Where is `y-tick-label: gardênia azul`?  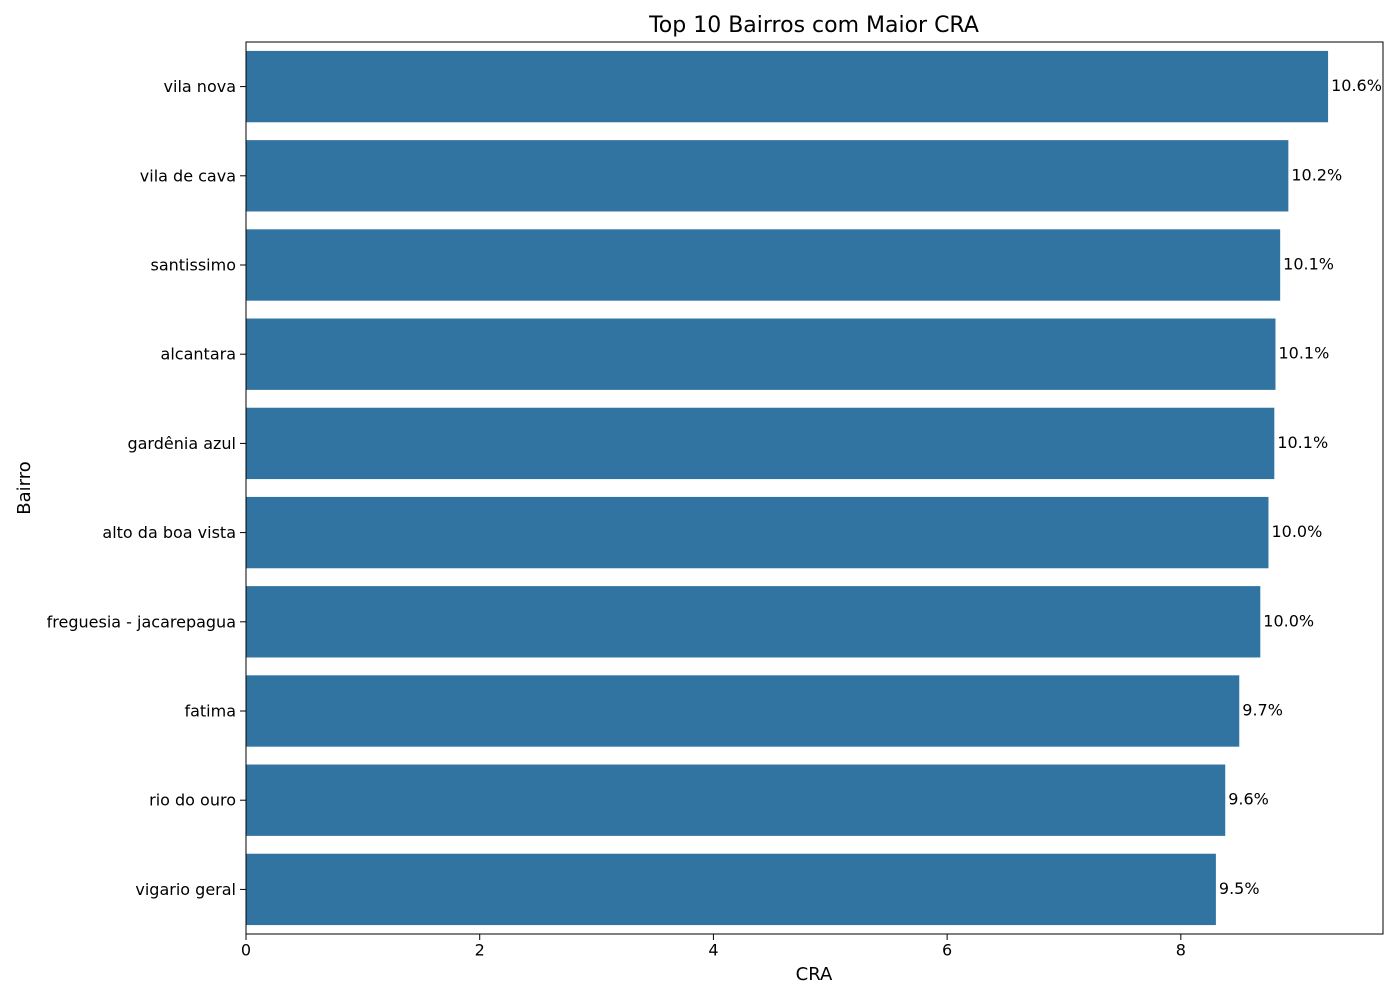 y-tick-label: gardênia azul is located at coordinates (181, 443).